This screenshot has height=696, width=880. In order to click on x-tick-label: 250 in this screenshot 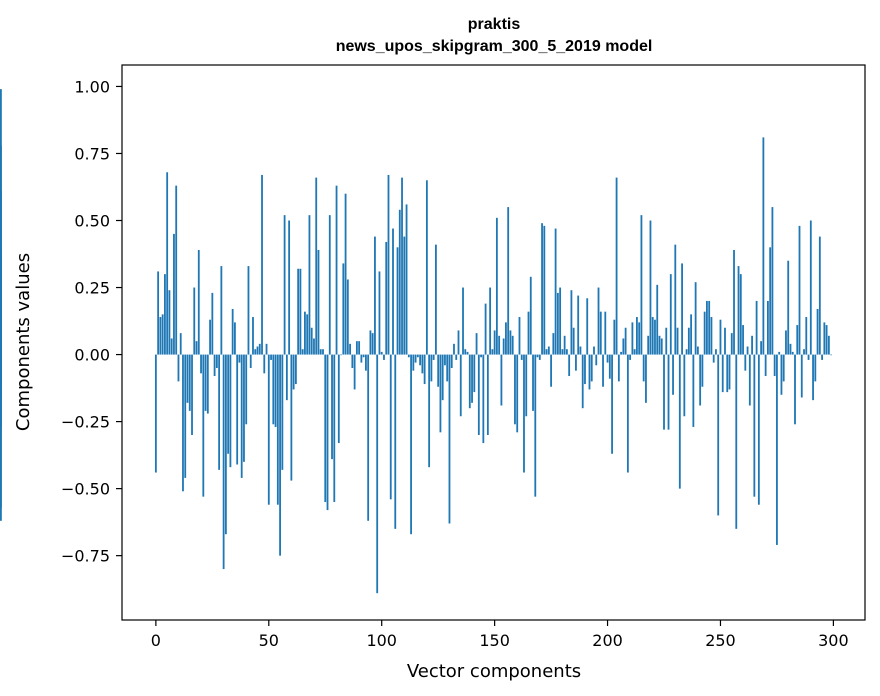, I will do `click(720, 640)`.